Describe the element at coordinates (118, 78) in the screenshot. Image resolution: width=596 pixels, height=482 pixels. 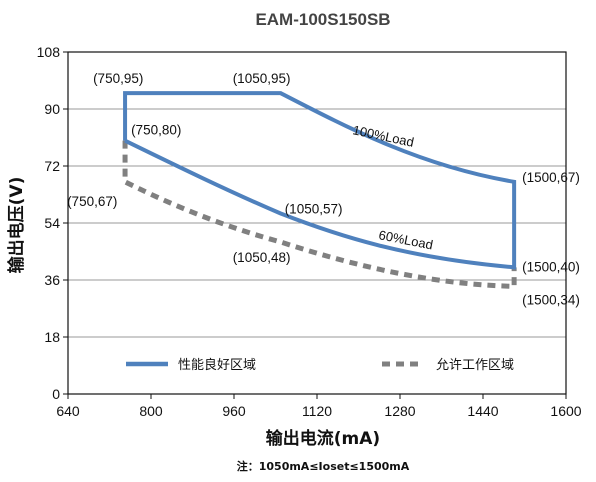
I see `point-annotation: (750,95)` at that location.